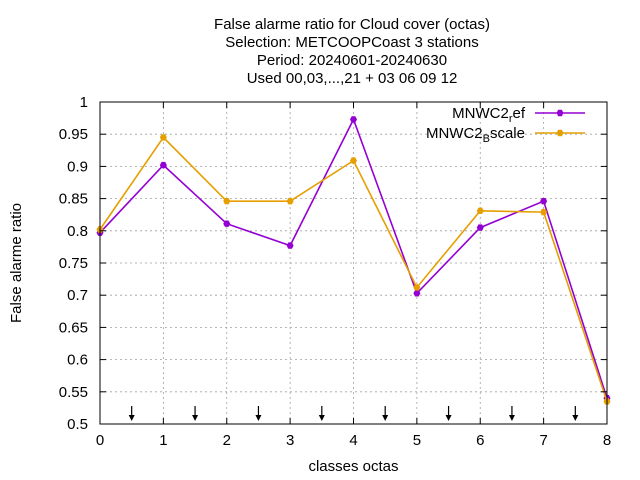  I want to click on y-tick-label: 0.75, so click(73, 263).